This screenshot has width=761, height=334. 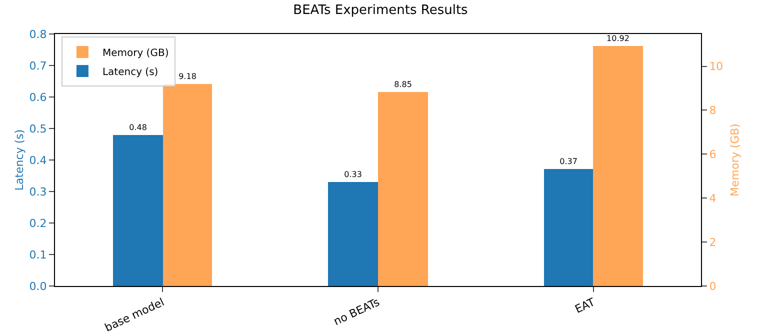 What do you see at coordinates (38, 160) in the screenshot?
I see `y-tick-label: 0.4` at bounding box center [38, 160].